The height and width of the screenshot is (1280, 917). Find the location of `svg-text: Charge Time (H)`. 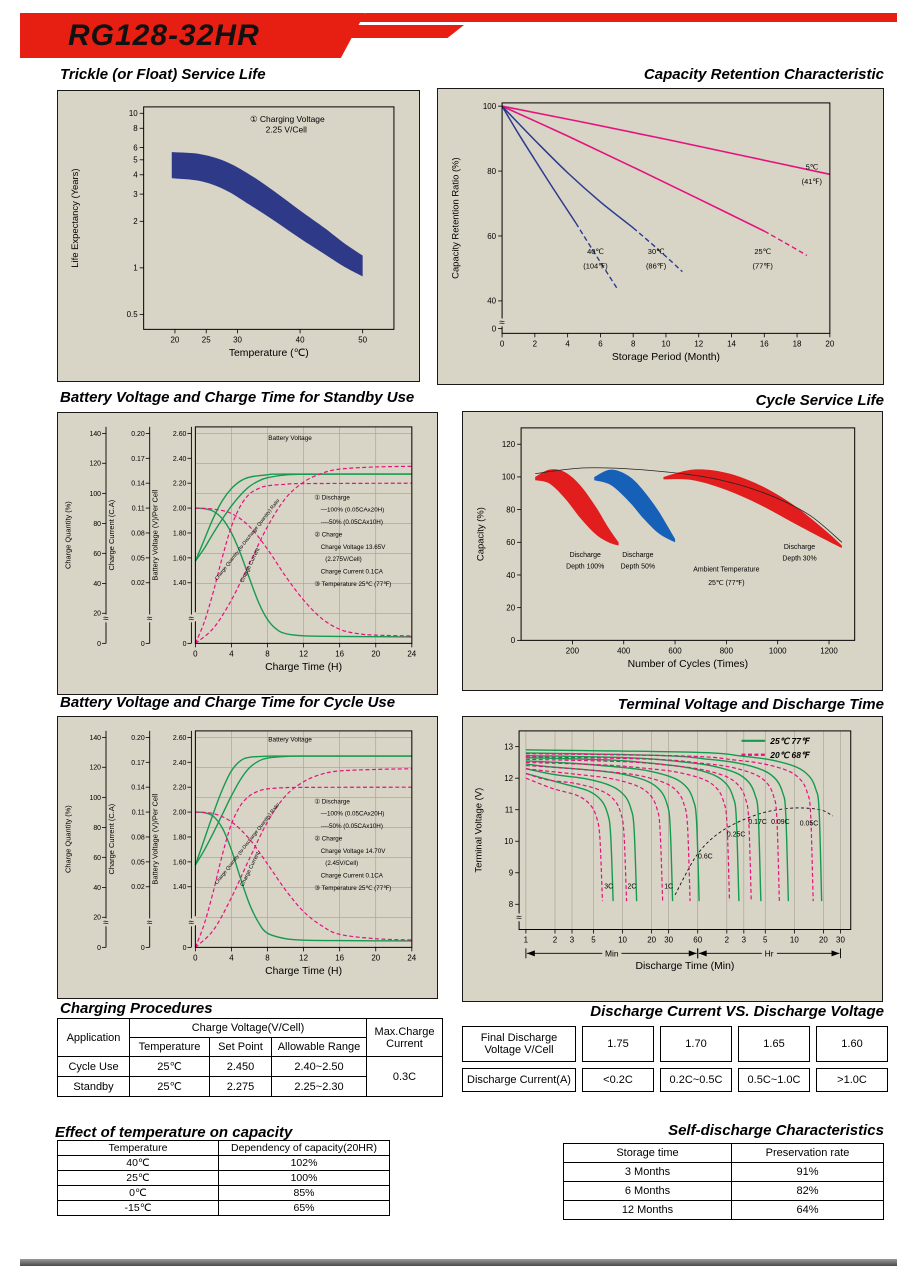

svg-text: Charge Time (H) is located at coordinates (303, 971).